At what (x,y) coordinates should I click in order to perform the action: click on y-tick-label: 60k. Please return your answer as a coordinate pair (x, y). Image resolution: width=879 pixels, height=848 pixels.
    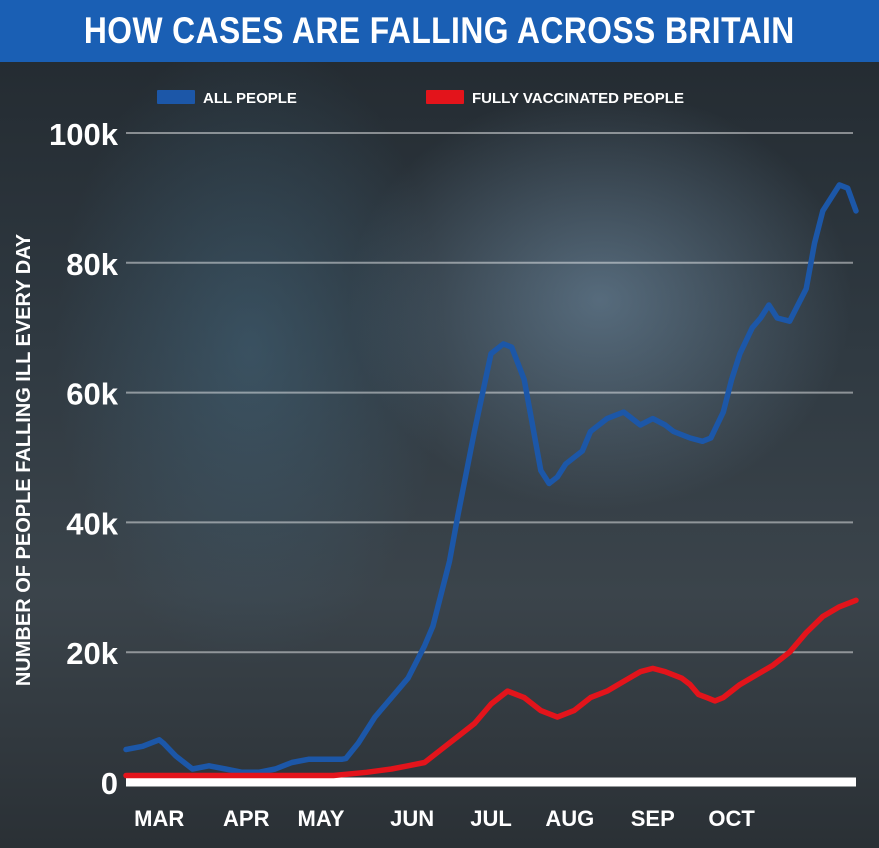
    Looking at the image, I should click on (92, 394).